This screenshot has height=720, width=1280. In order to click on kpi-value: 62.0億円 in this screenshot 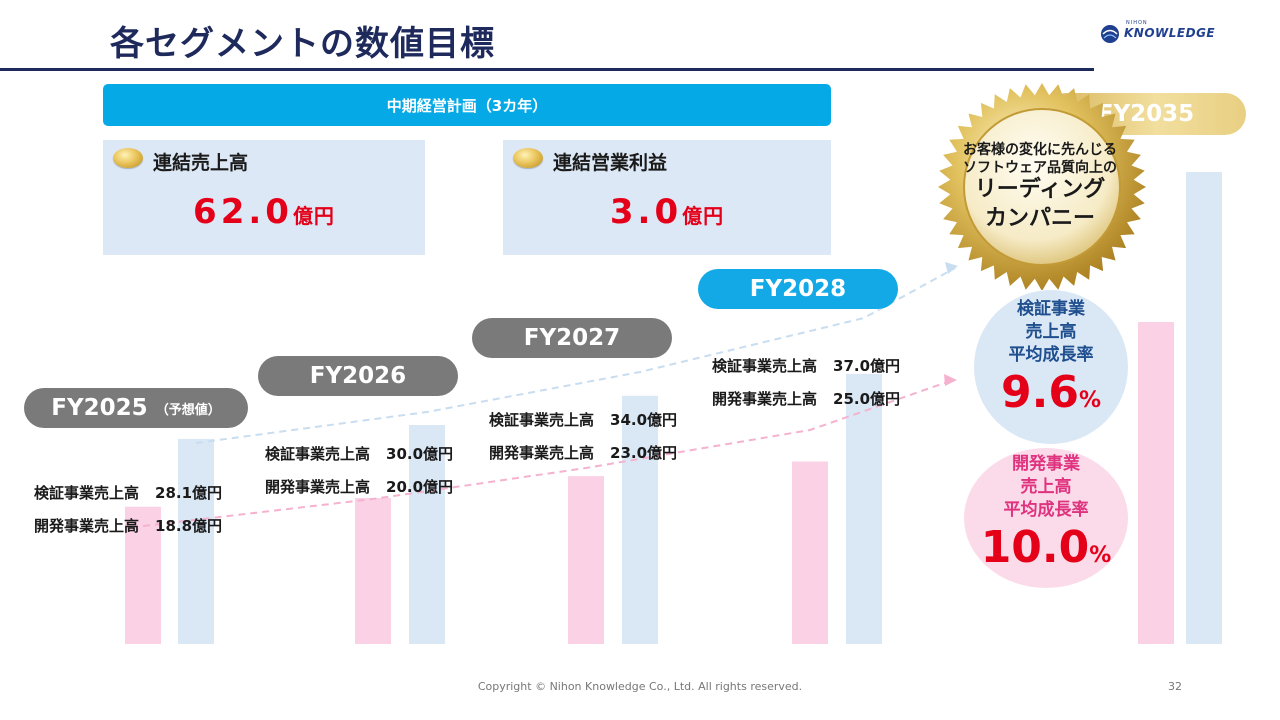, I will do `click(264, 212)`.